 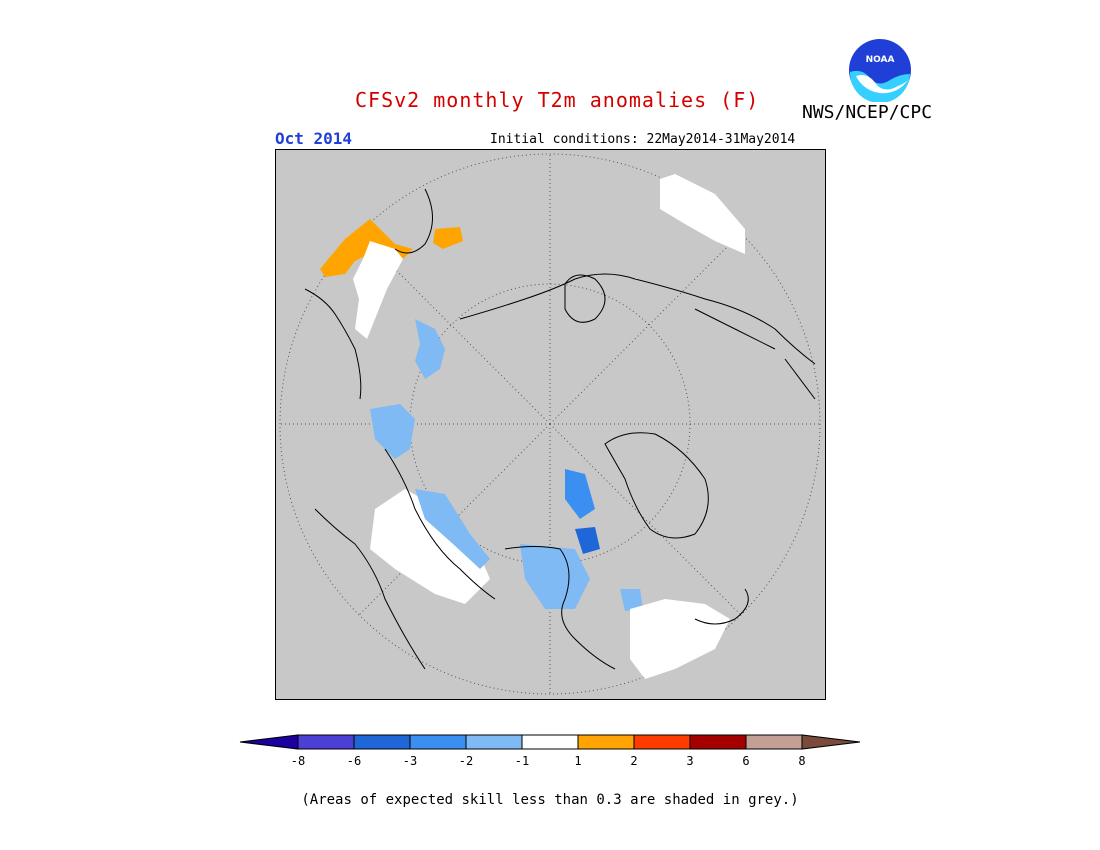 What do you see at coordinates (555, 576) in the screenshot?
I see `region-canada-cool` at bounding box center [555, 576].